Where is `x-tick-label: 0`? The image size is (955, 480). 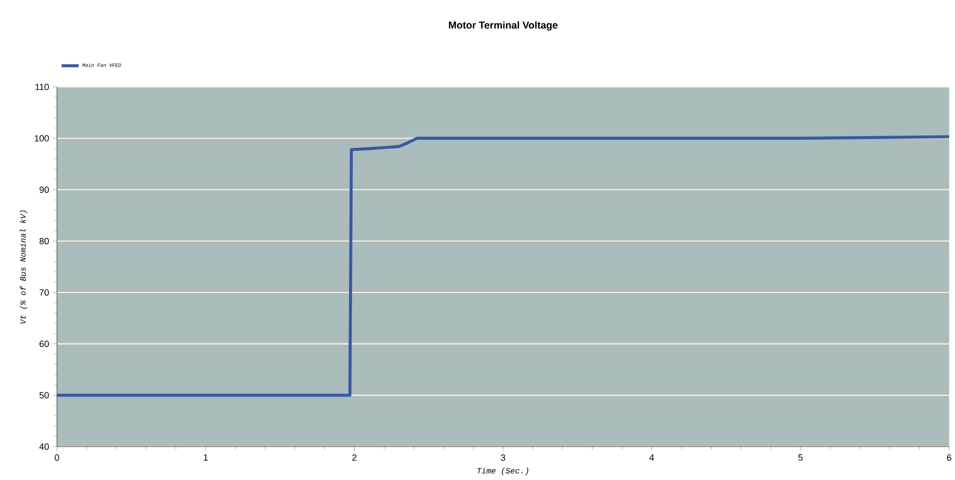
x-tick-label: 0 is located at coordinates (57, 457).